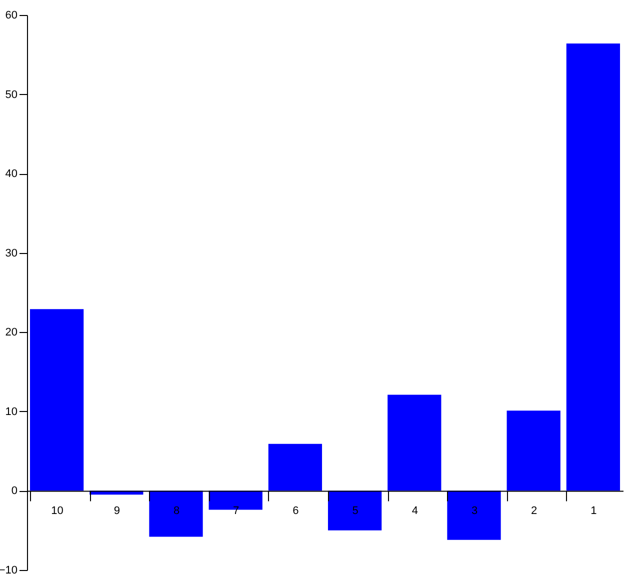 This screenshot has width=631, height=579. I want to click on y-tick-label: 30, so click(11, 253).